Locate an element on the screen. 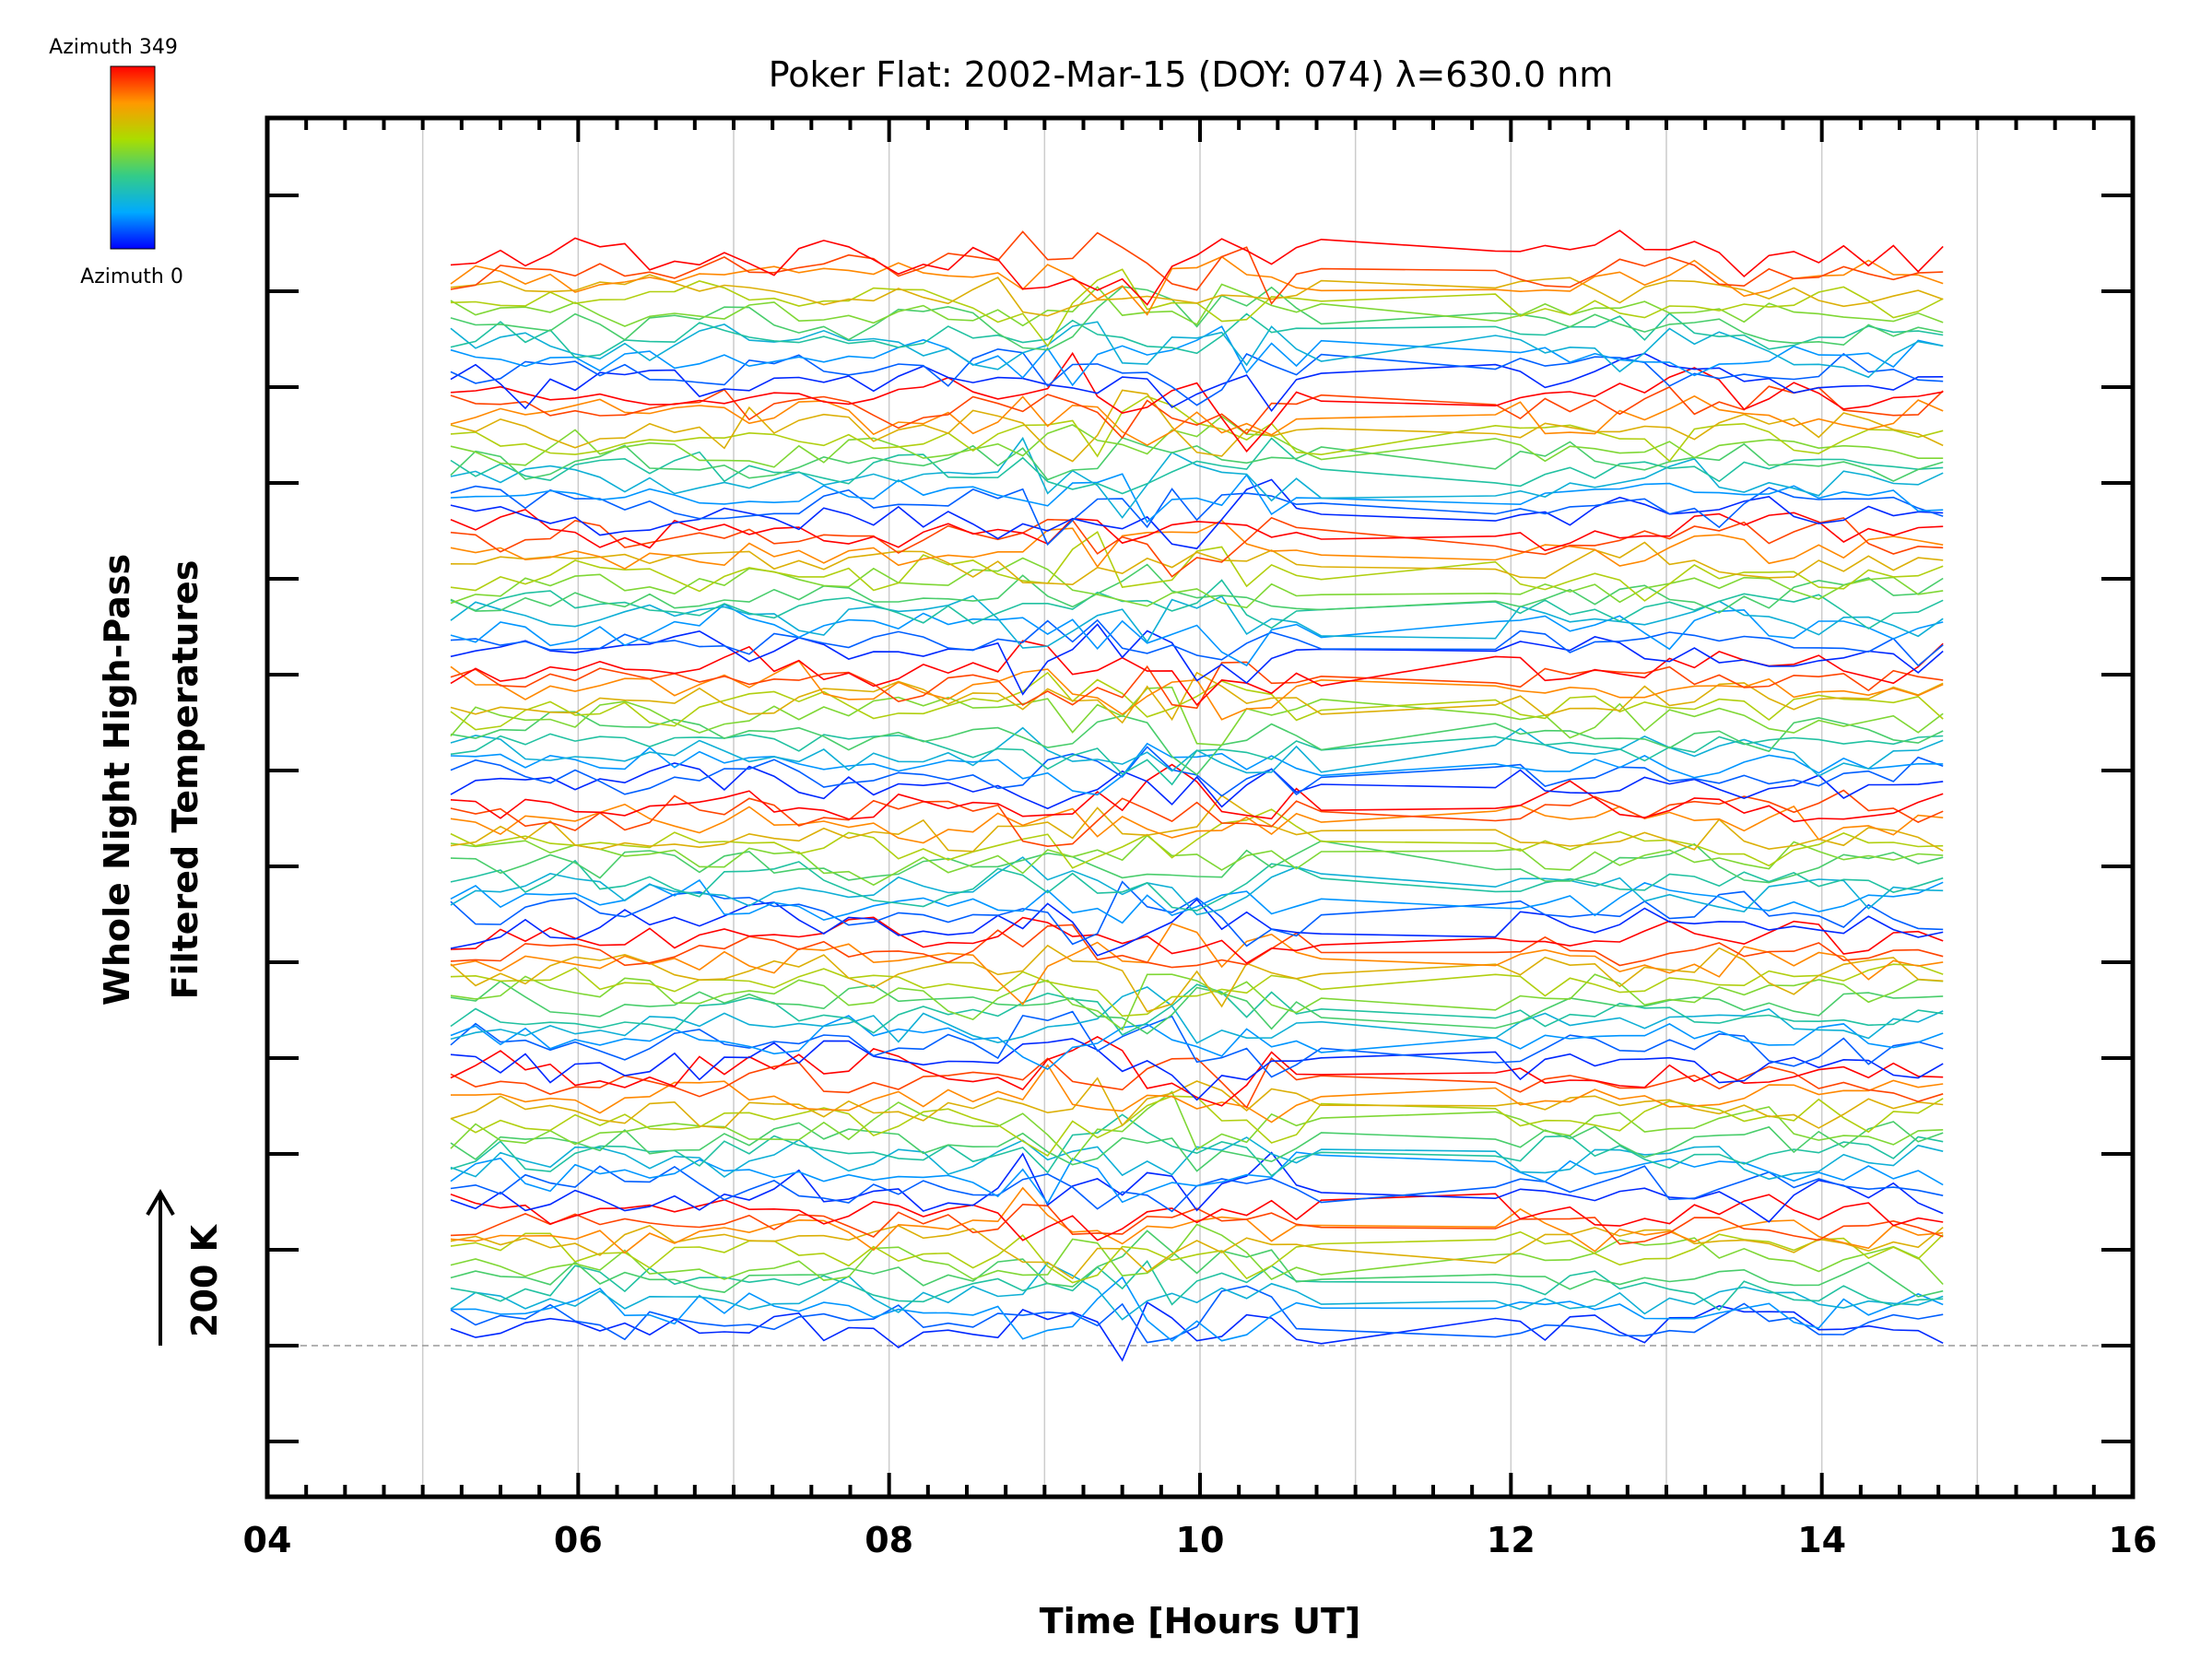  x-tick-label: 06 is located at coordinates (578, 1540).